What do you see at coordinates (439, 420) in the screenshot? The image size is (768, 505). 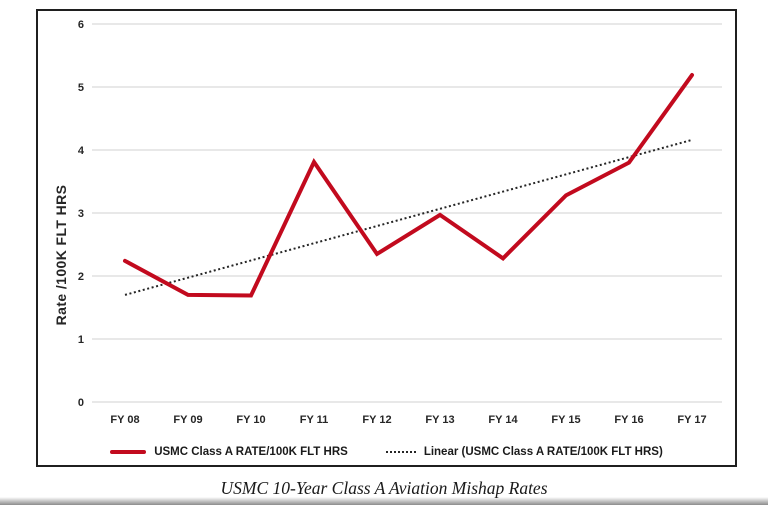 I see `x-tick-label: FY 13` at bounding box center [439, 420].